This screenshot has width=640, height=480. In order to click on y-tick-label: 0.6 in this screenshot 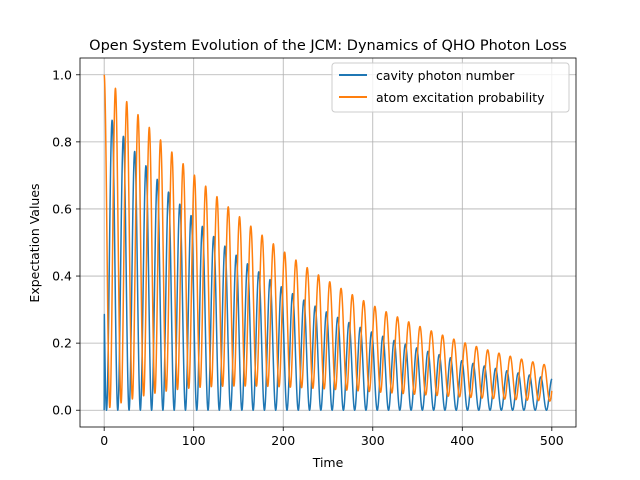, I will do `click(62, 208)`.